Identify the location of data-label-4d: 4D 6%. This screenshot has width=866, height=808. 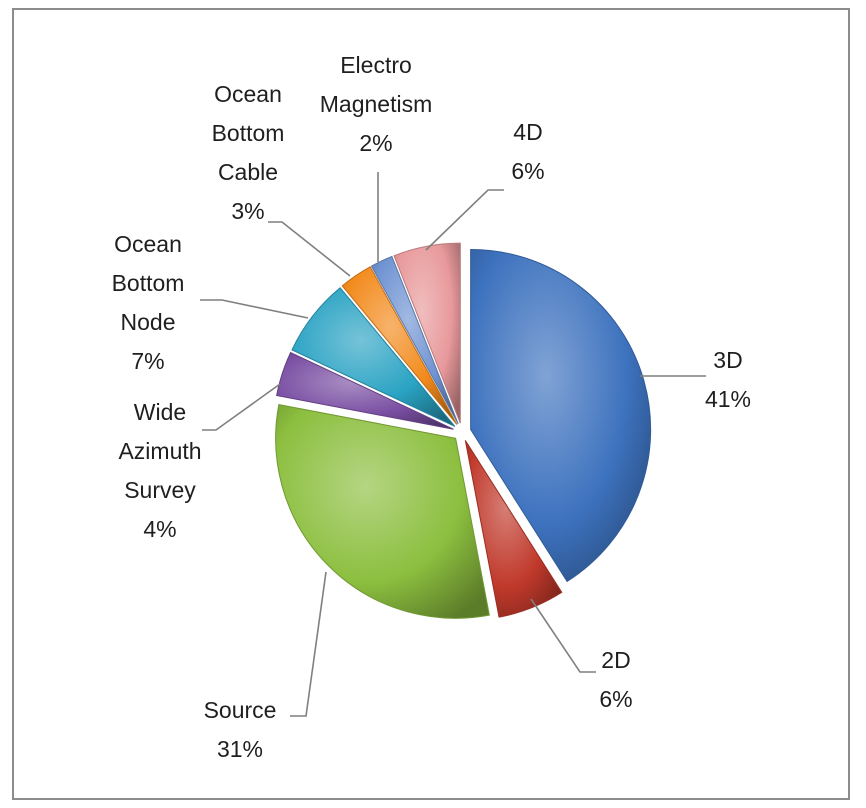
(527, 151).